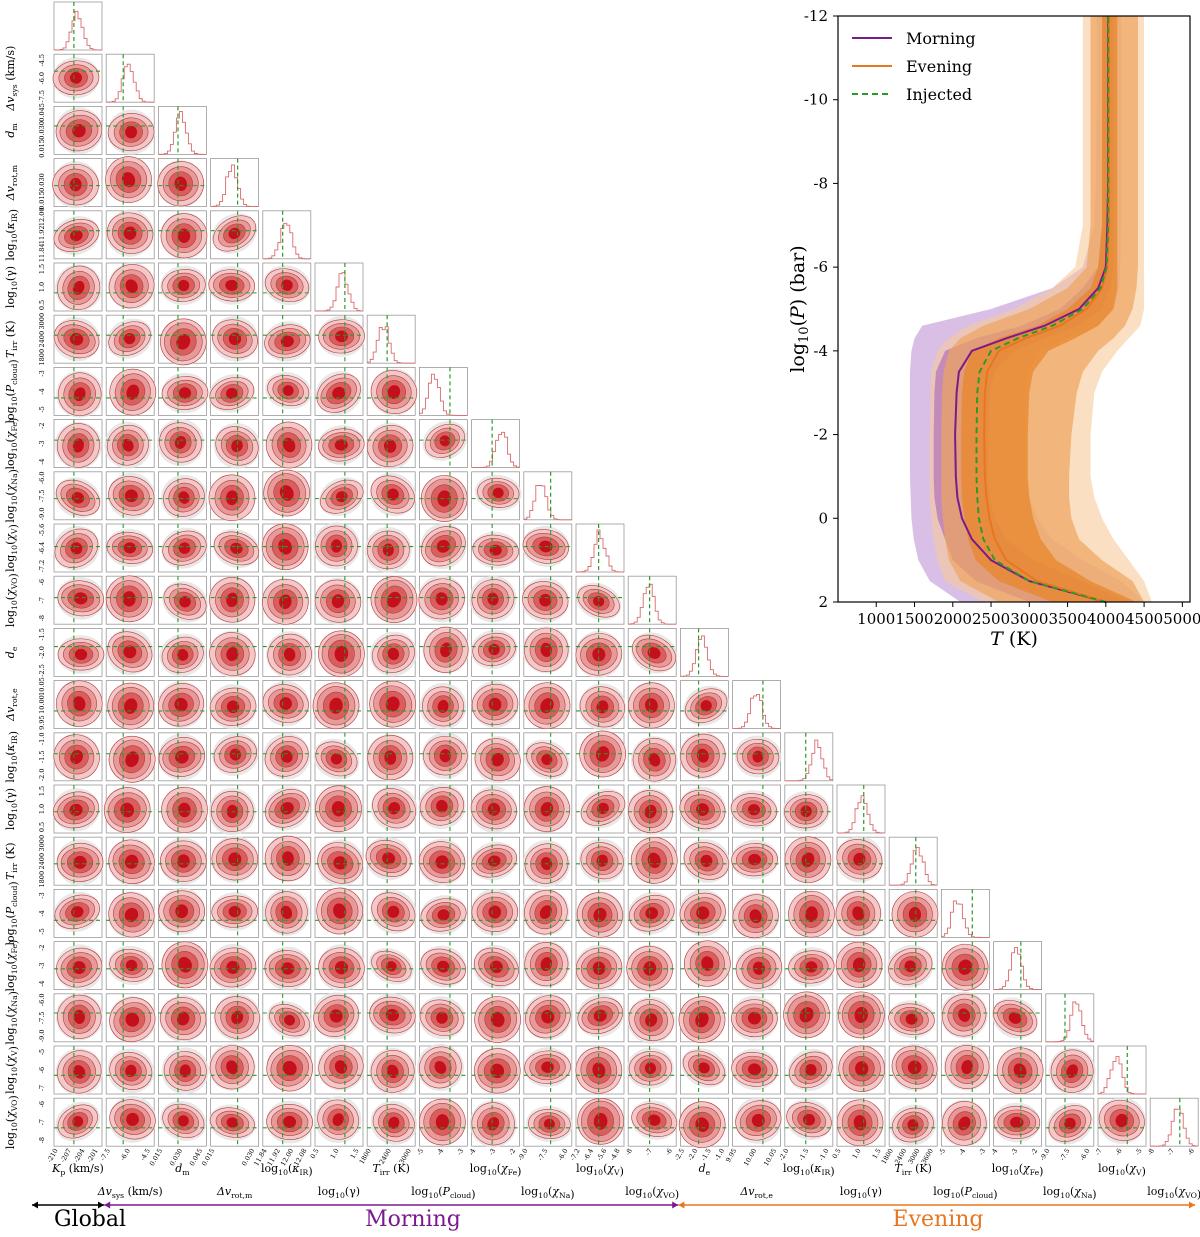  What do you see at coordinates (629, 1151) in the screenshot?
I see `tick-label: -8` at bounding box center [629, 1151].